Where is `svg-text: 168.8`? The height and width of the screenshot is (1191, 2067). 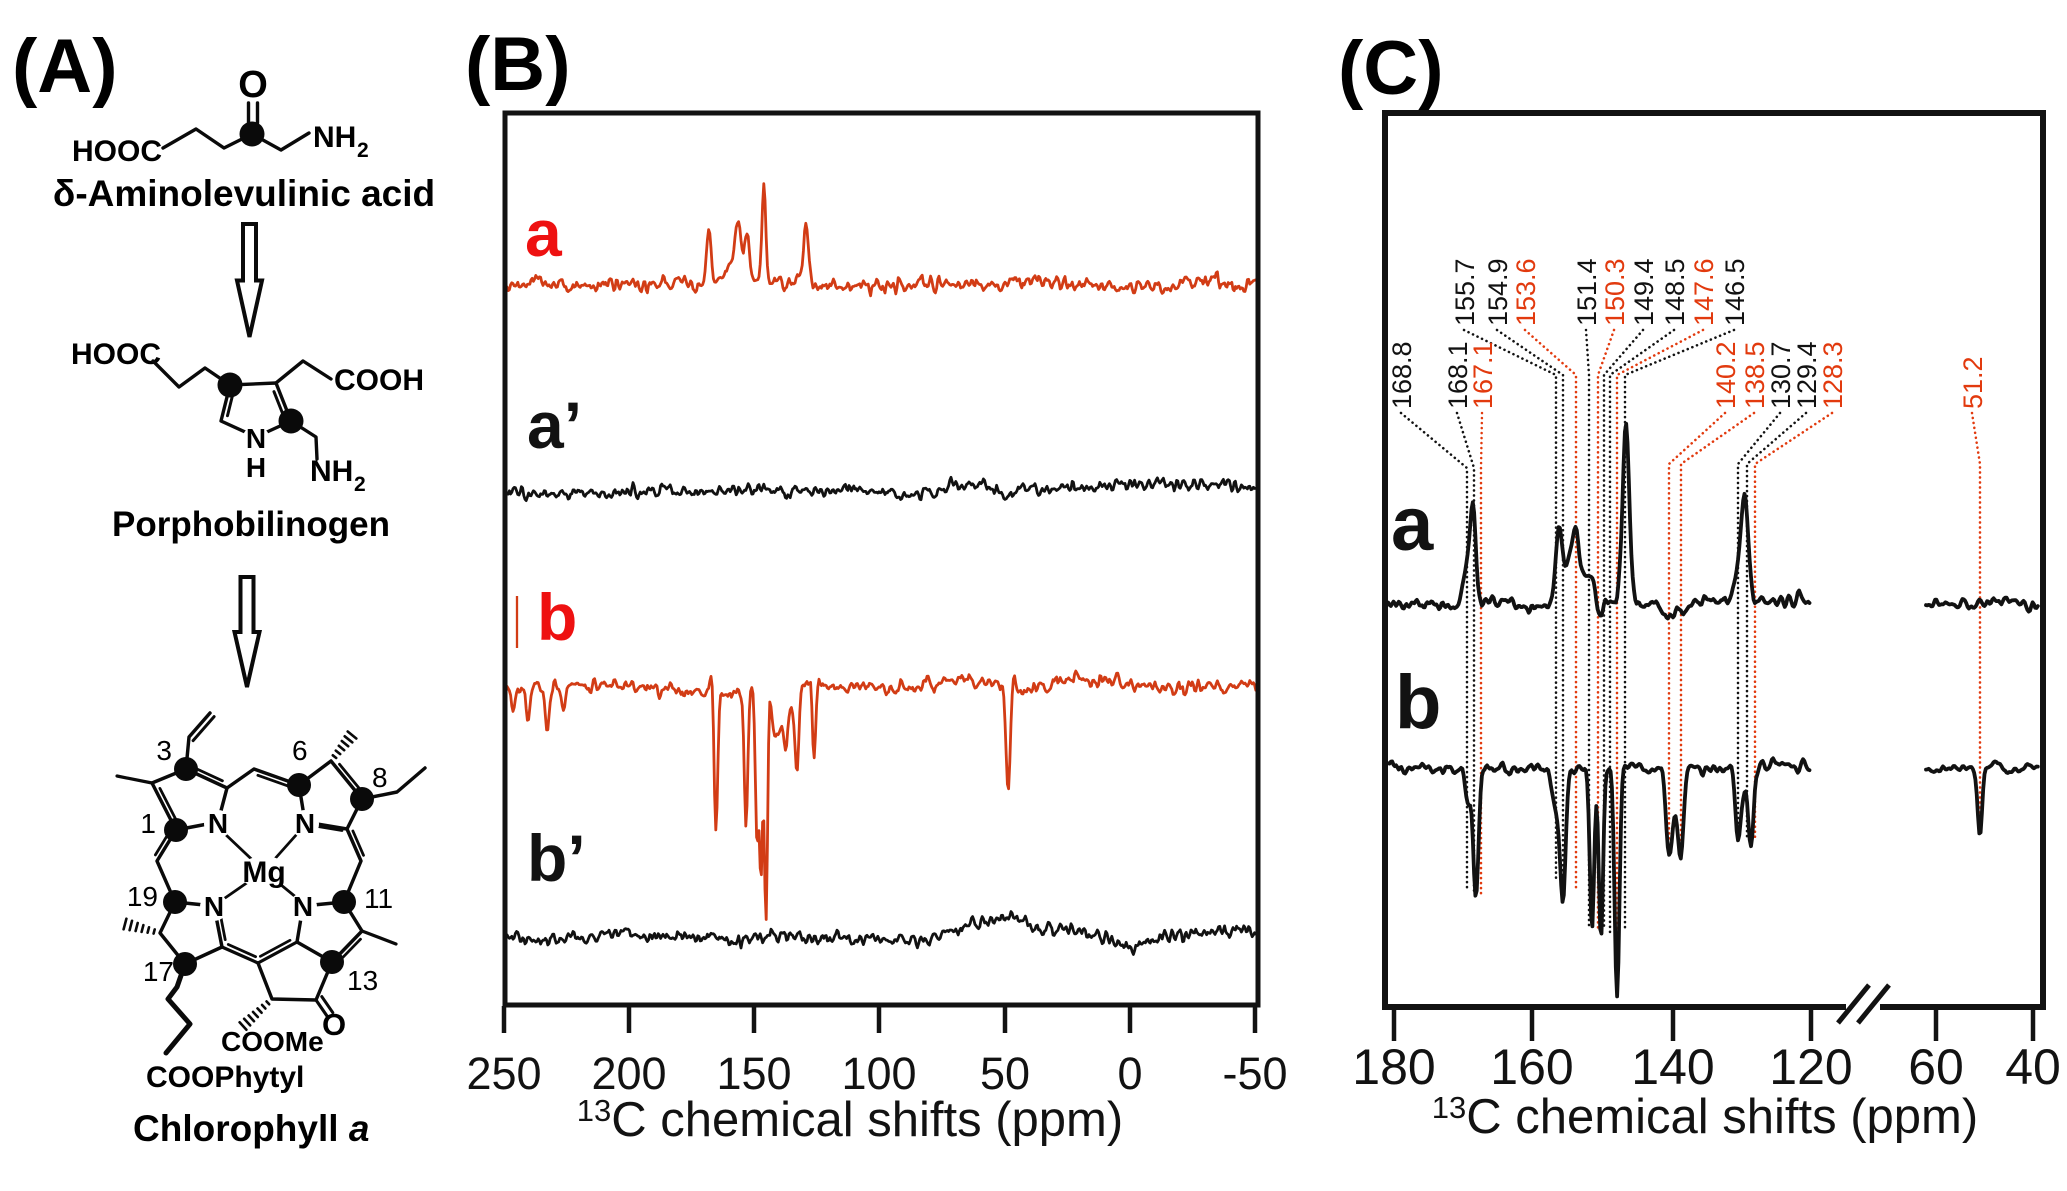 svg-text: 168.8 is located at coordinates (1402, 375).